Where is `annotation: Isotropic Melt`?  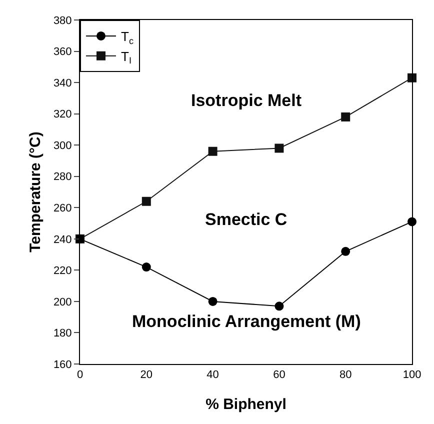 annotation: Isotropic Melt is located at coordinates (246, 100).